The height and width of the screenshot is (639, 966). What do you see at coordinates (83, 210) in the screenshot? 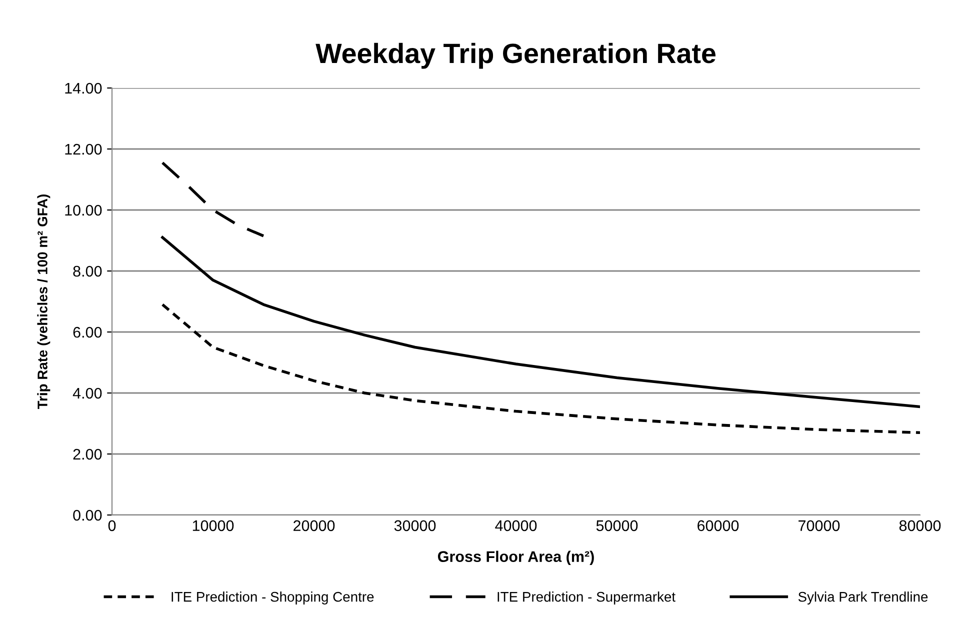
I see `y-tick-label: 10.00` at bounding box center [83, 210].